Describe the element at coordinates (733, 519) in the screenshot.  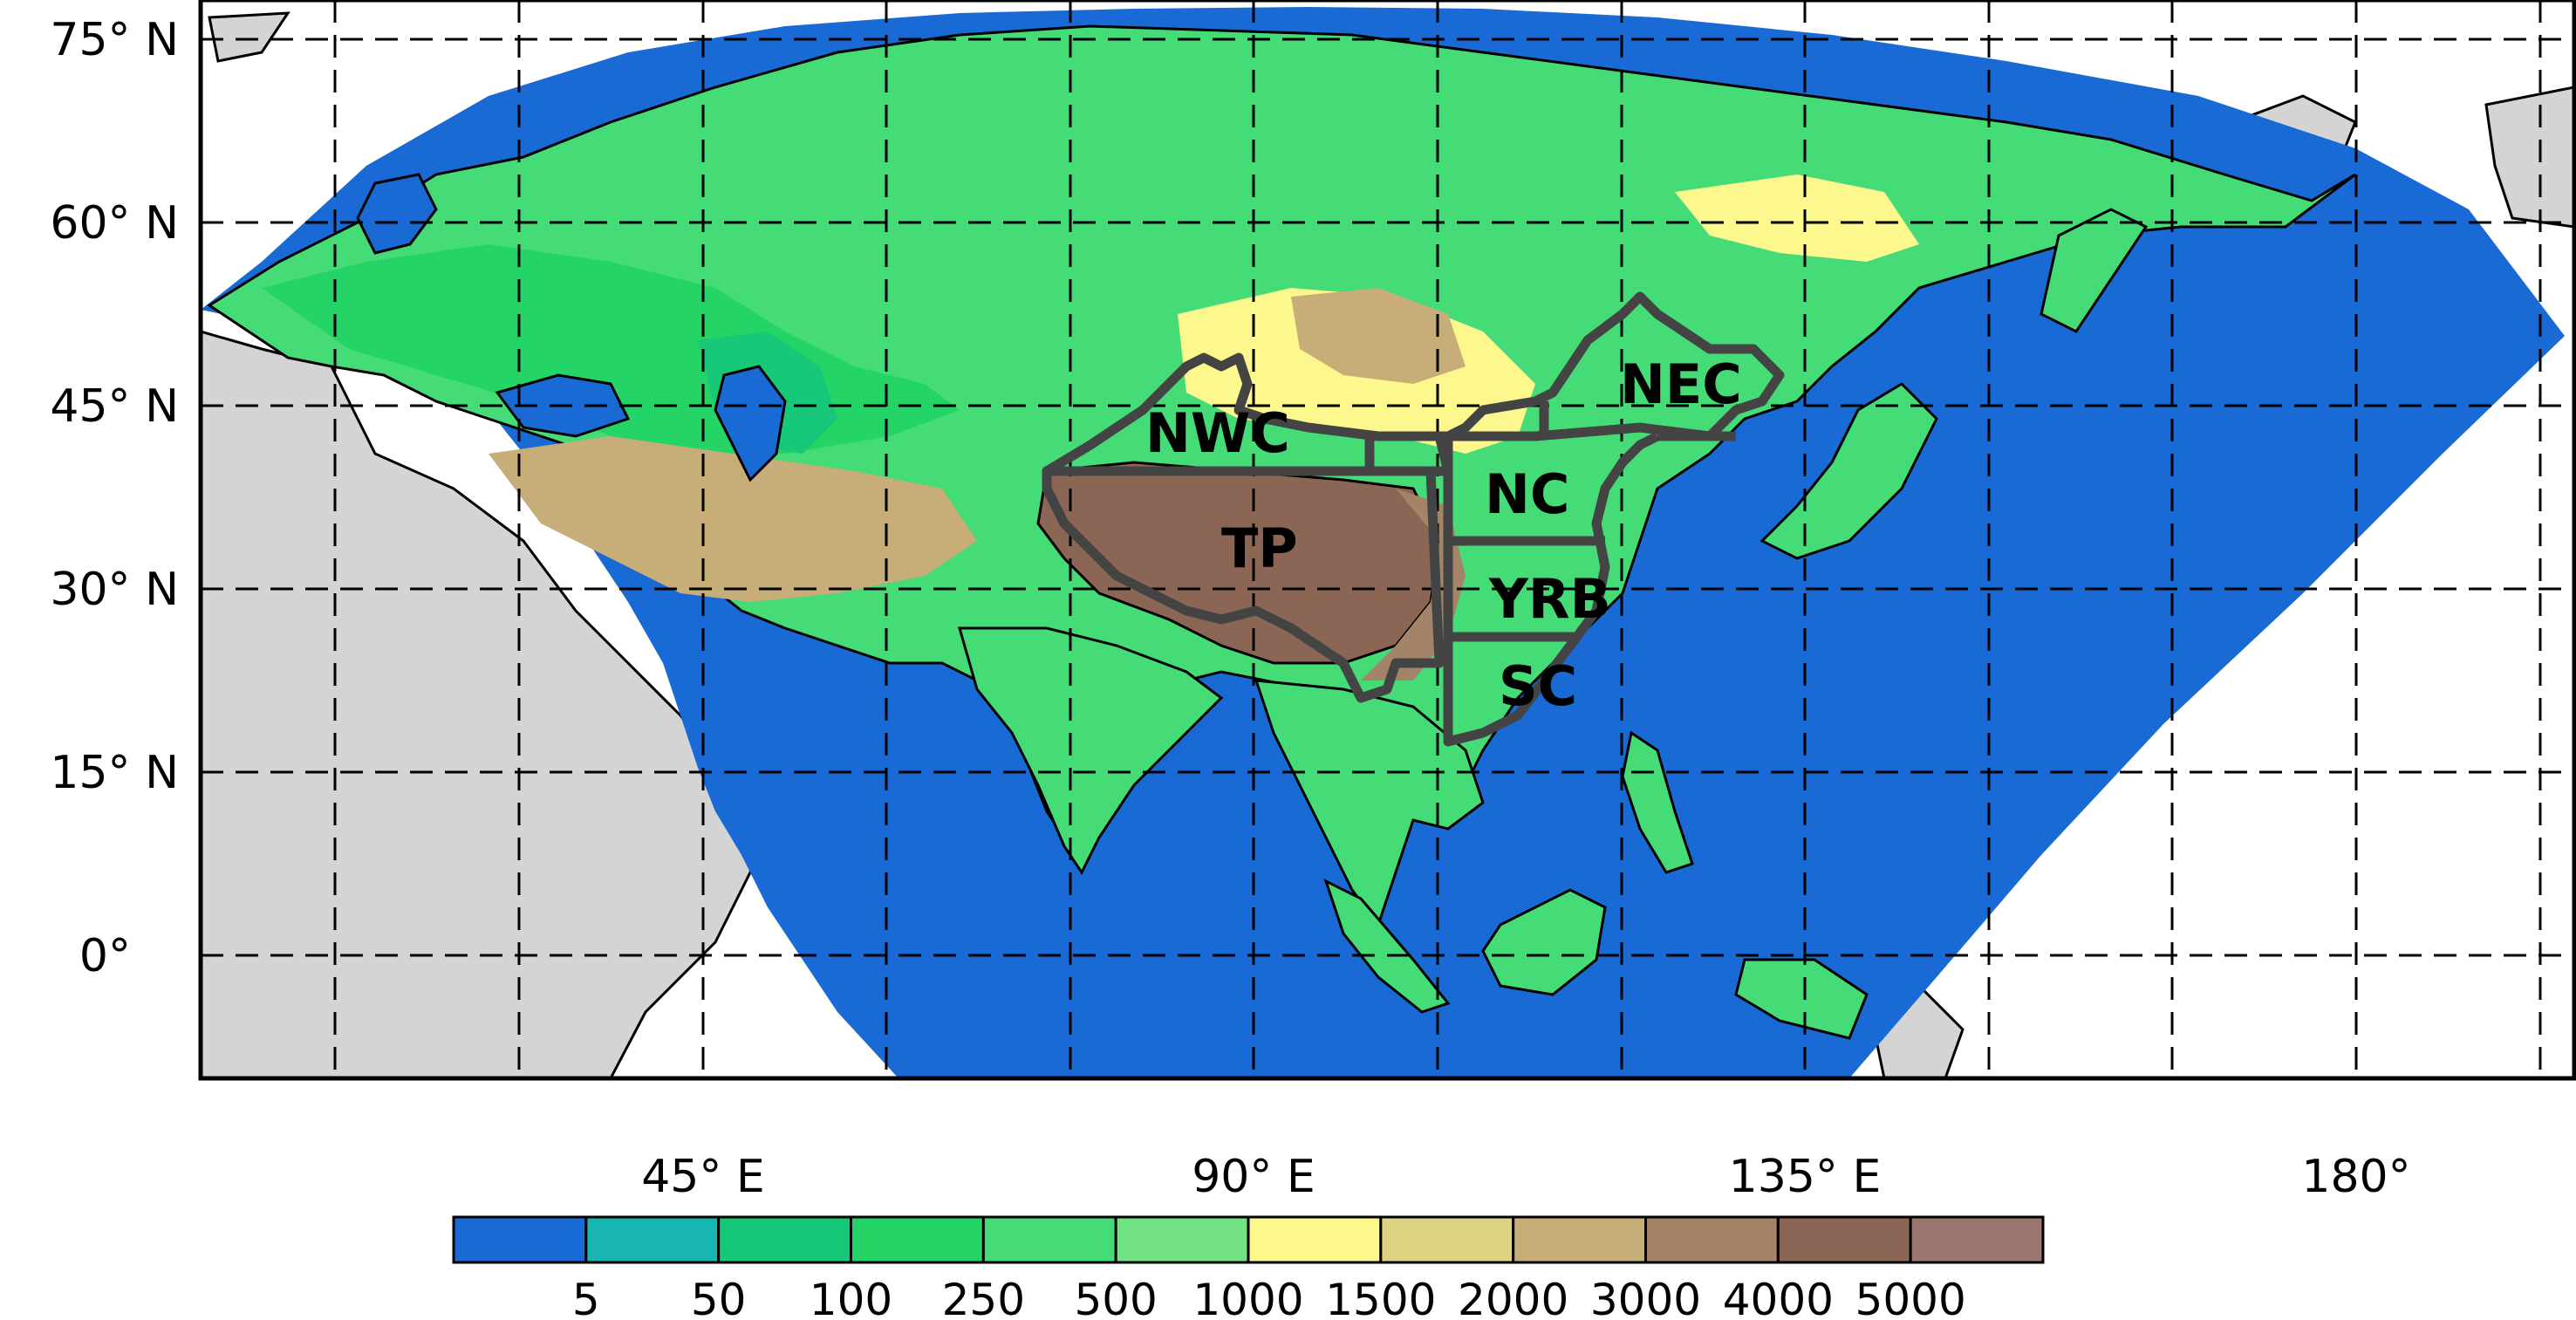
I see `plateau-iran` at that location.